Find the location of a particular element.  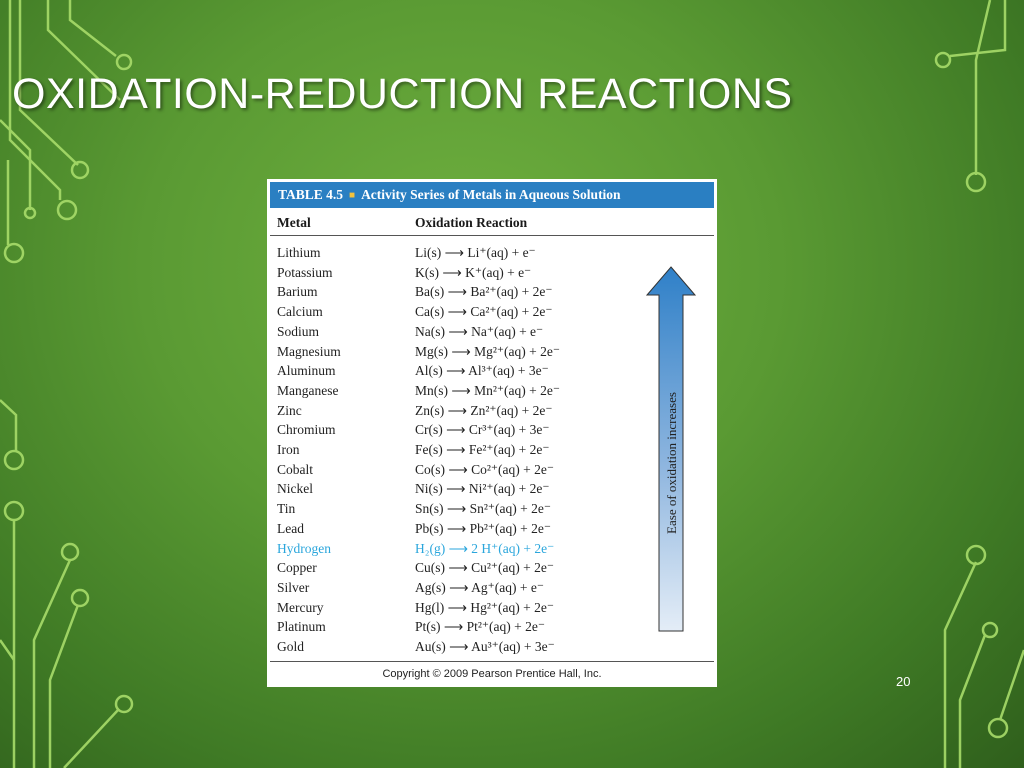

table-row: Platinum Pt(s) ⟶ Pt²⁺(aq) + 2e⁻ is located at coordinates (492, 626).